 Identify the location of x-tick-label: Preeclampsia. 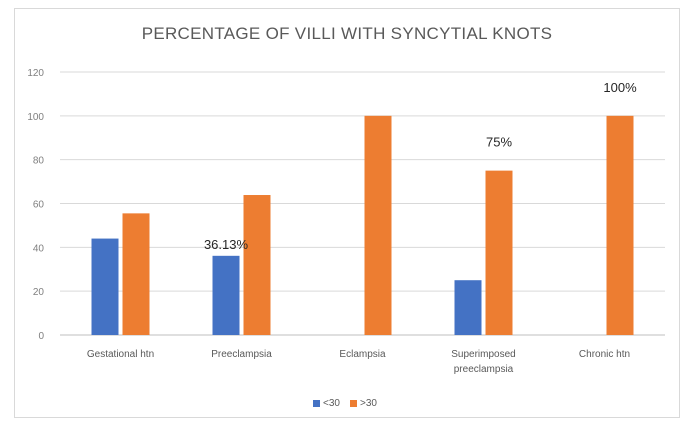
(241, 354).